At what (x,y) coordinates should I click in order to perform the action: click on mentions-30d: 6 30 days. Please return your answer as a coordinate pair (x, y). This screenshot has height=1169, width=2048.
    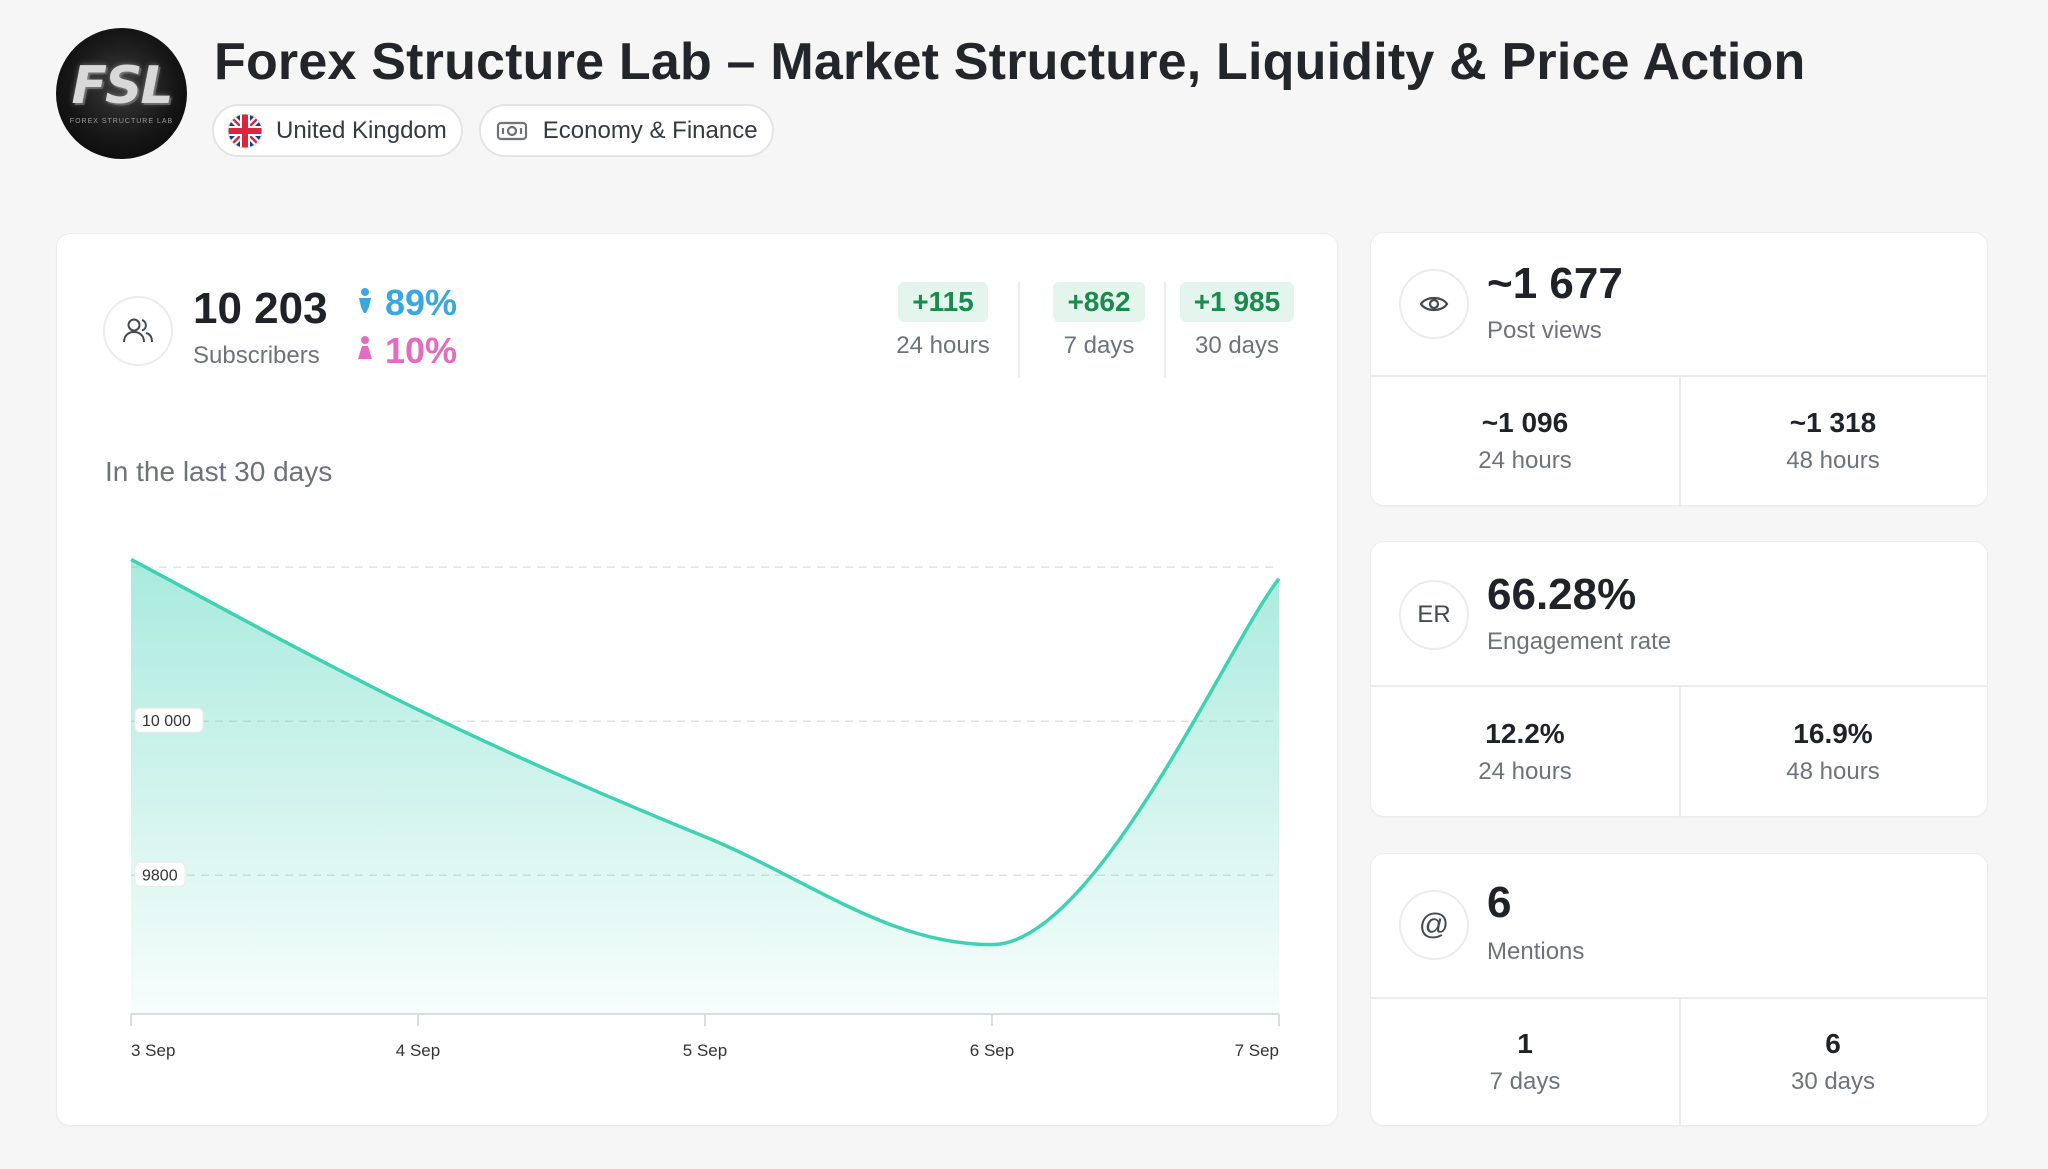
    Looking at the image, I should click on (1833, 1062).